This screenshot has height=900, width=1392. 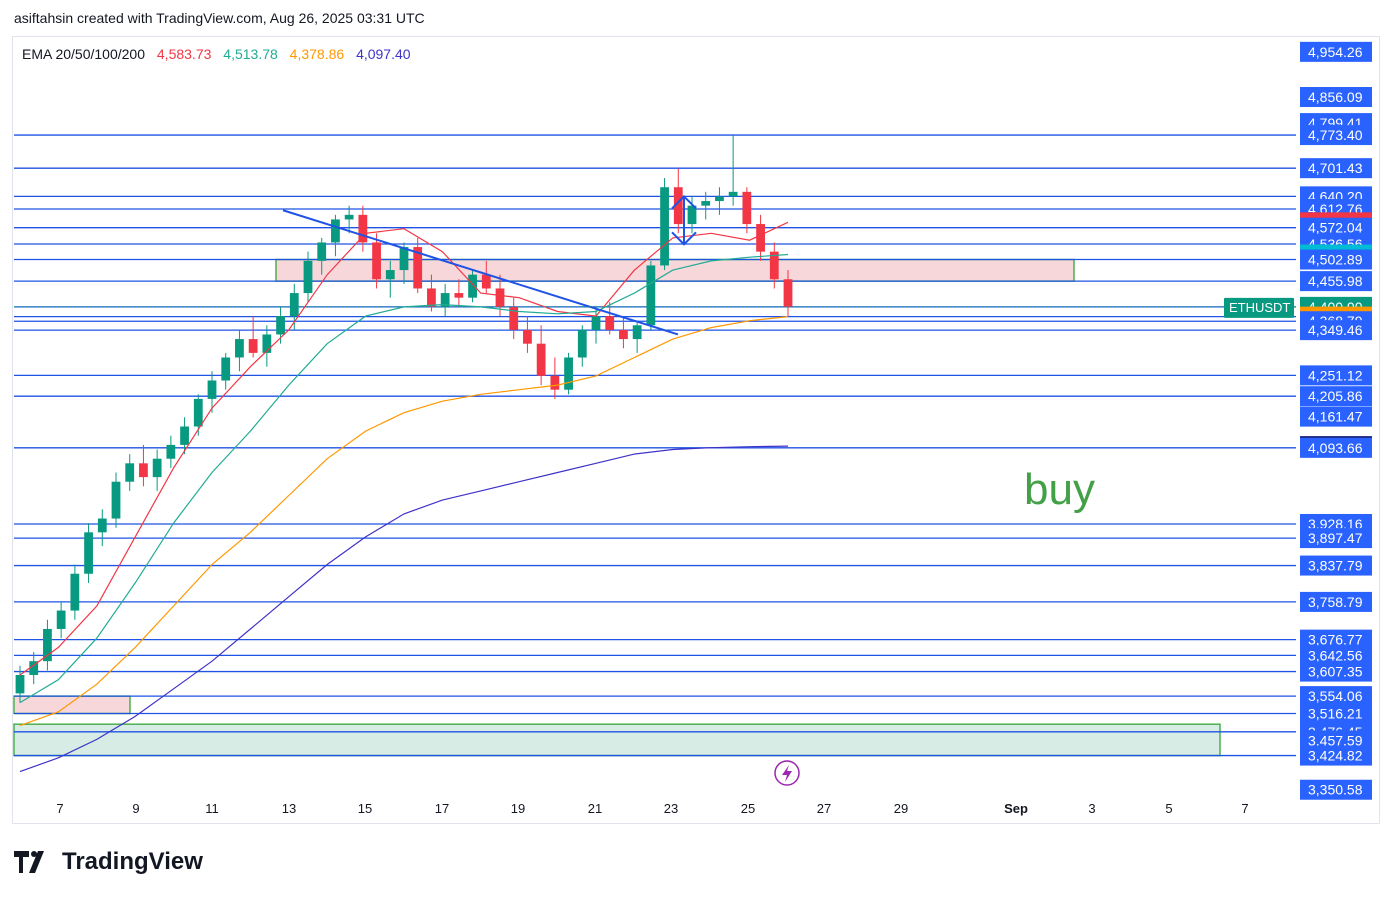 I want to click on x-tick-label-6: 19, so click(x=518, y=808).